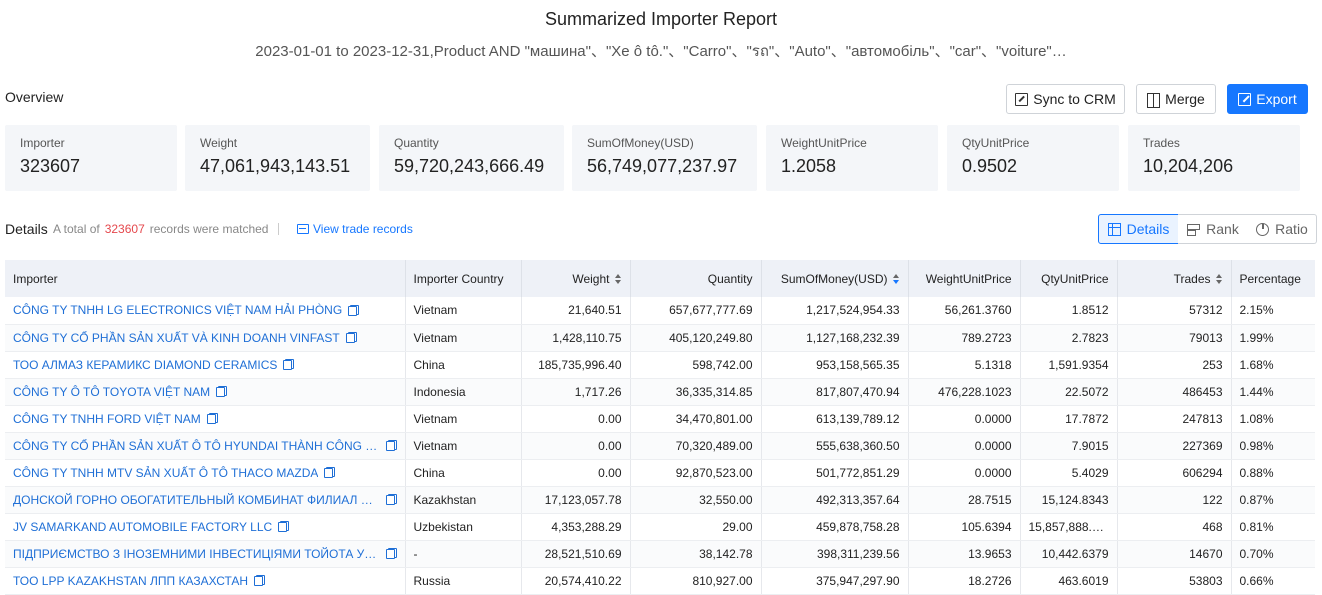  I want to click on sync-to-crm-label: Sync to CRM, so click(1074, 99).